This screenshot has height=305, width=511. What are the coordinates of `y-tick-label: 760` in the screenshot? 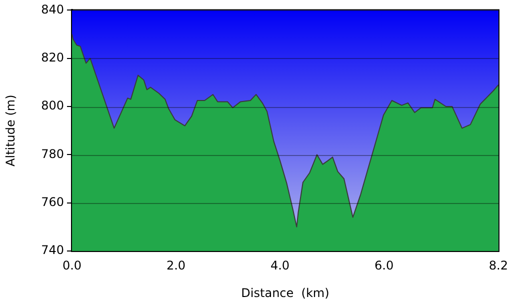 It's located at (52, 201).